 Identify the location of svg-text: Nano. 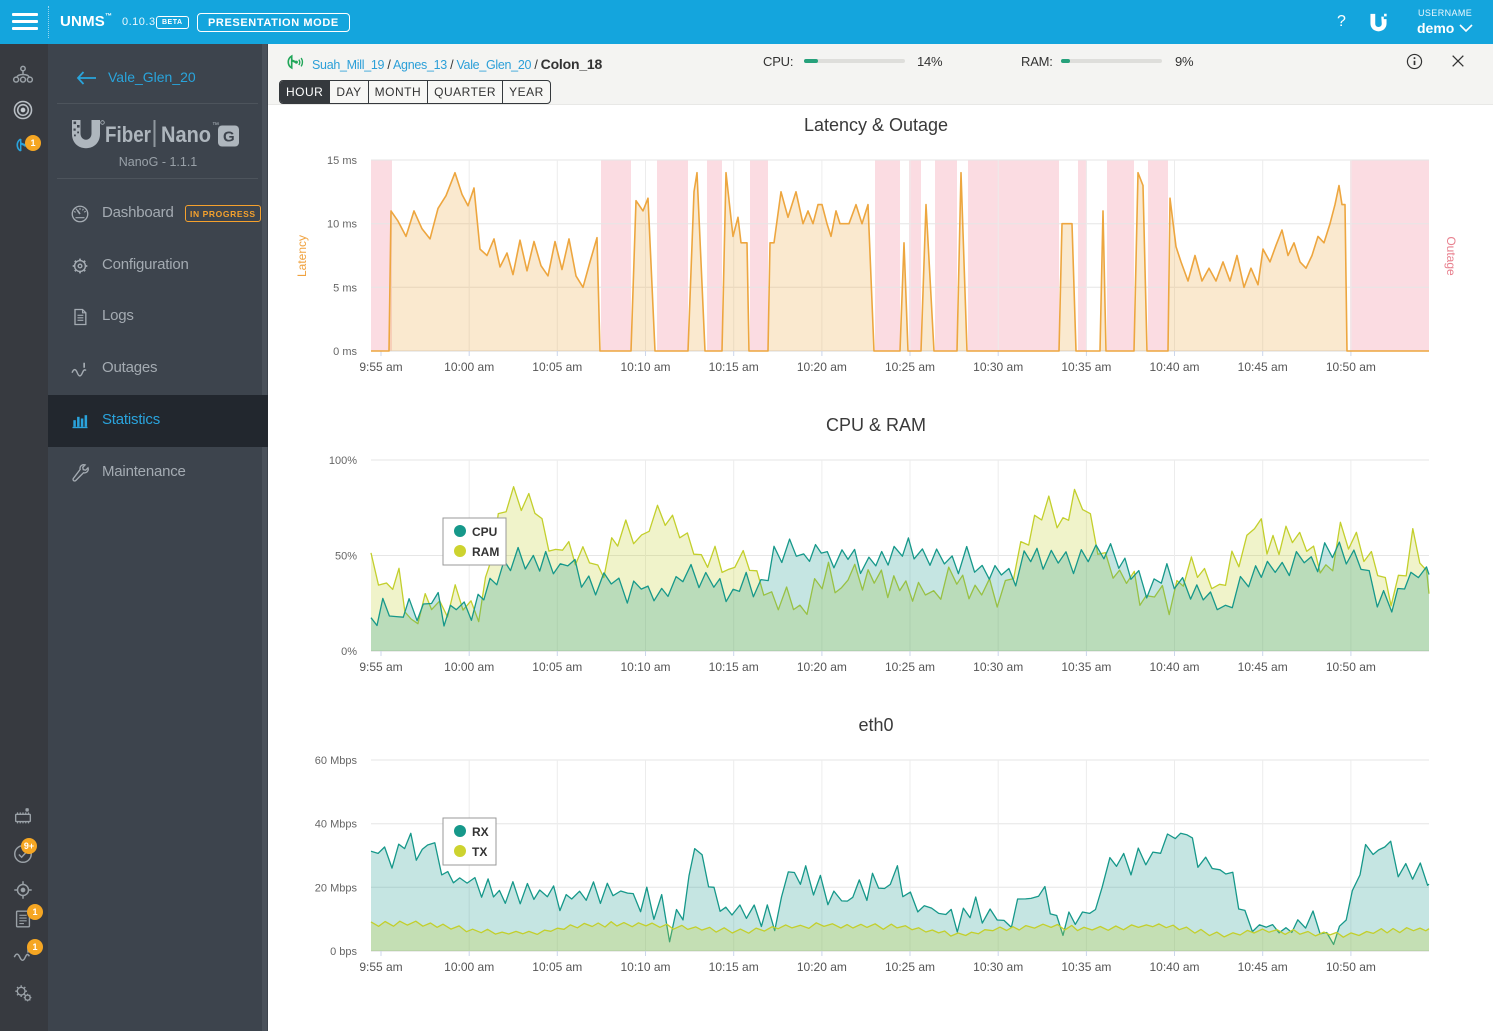
(186, 134).